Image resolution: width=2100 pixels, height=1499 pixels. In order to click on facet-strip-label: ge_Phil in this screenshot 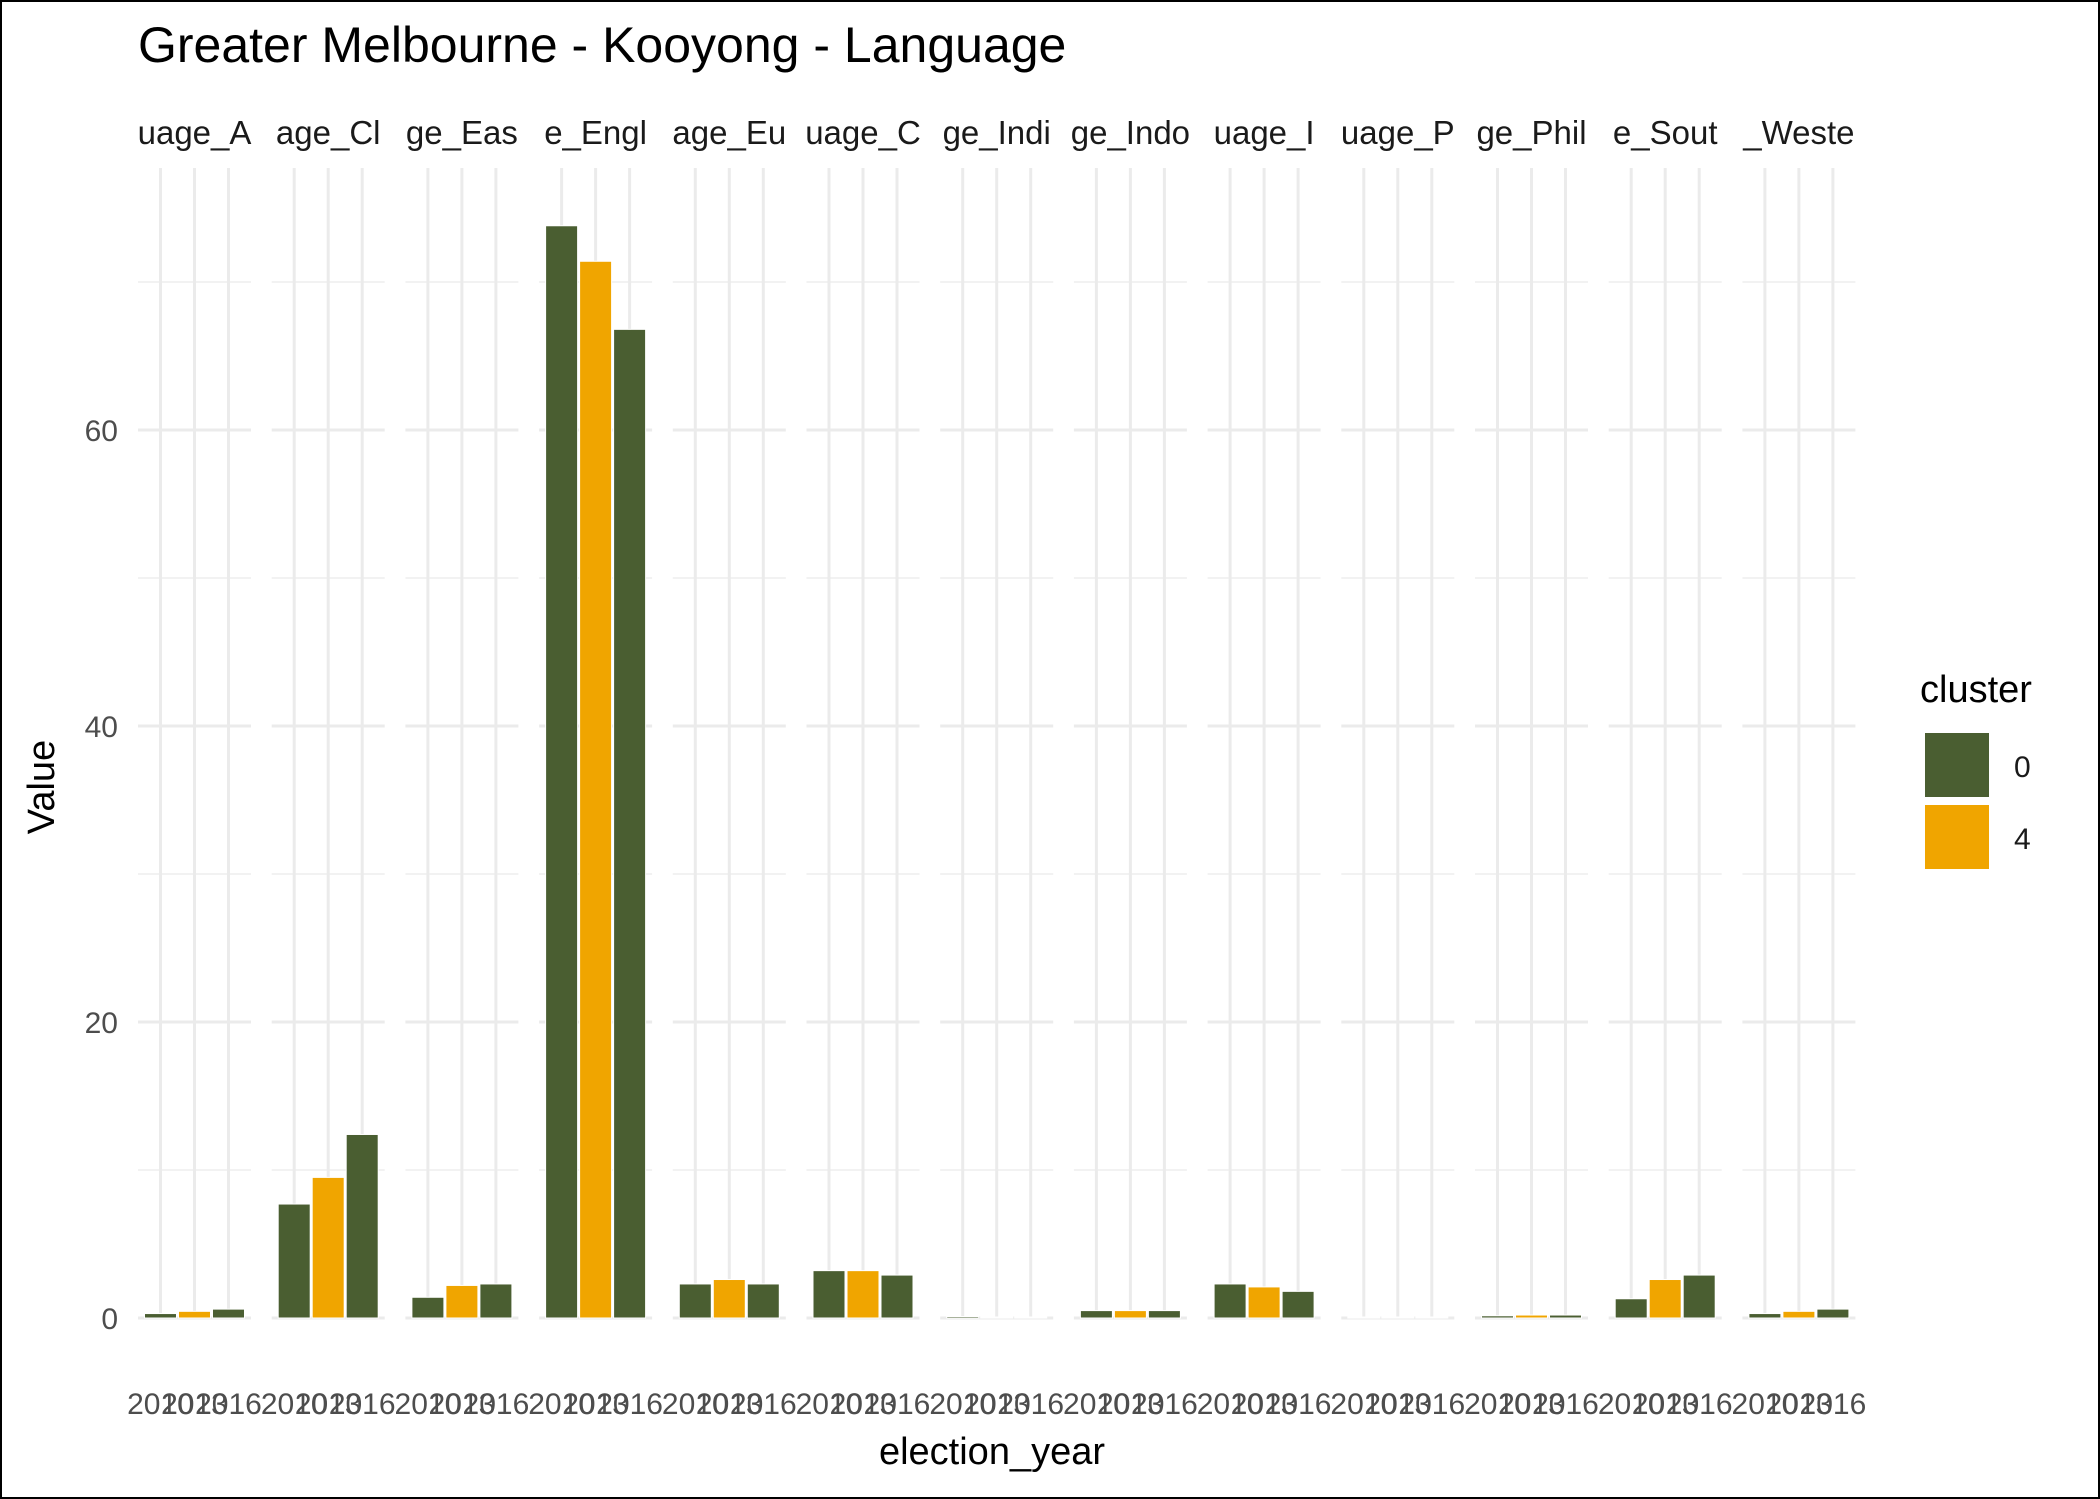, I will do `click(1531, 132)`.